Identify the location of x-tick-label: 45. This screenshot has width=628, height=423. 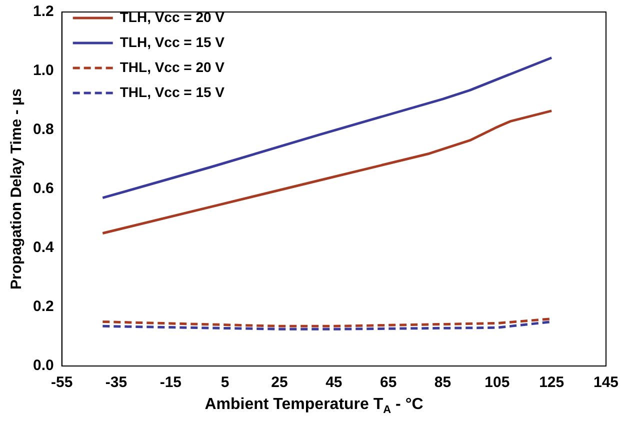
(334, 383).